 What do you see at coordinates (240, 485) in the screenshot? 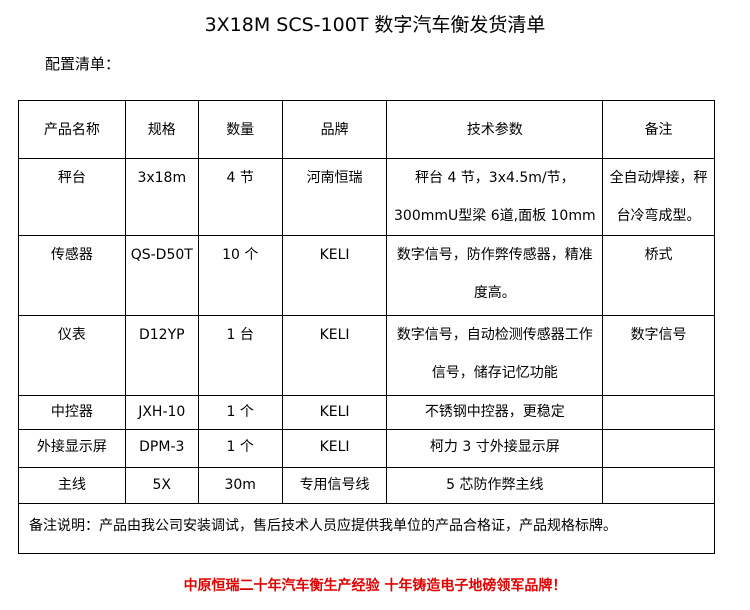
I see `cell: 30m` at bounding box center [240, 485].